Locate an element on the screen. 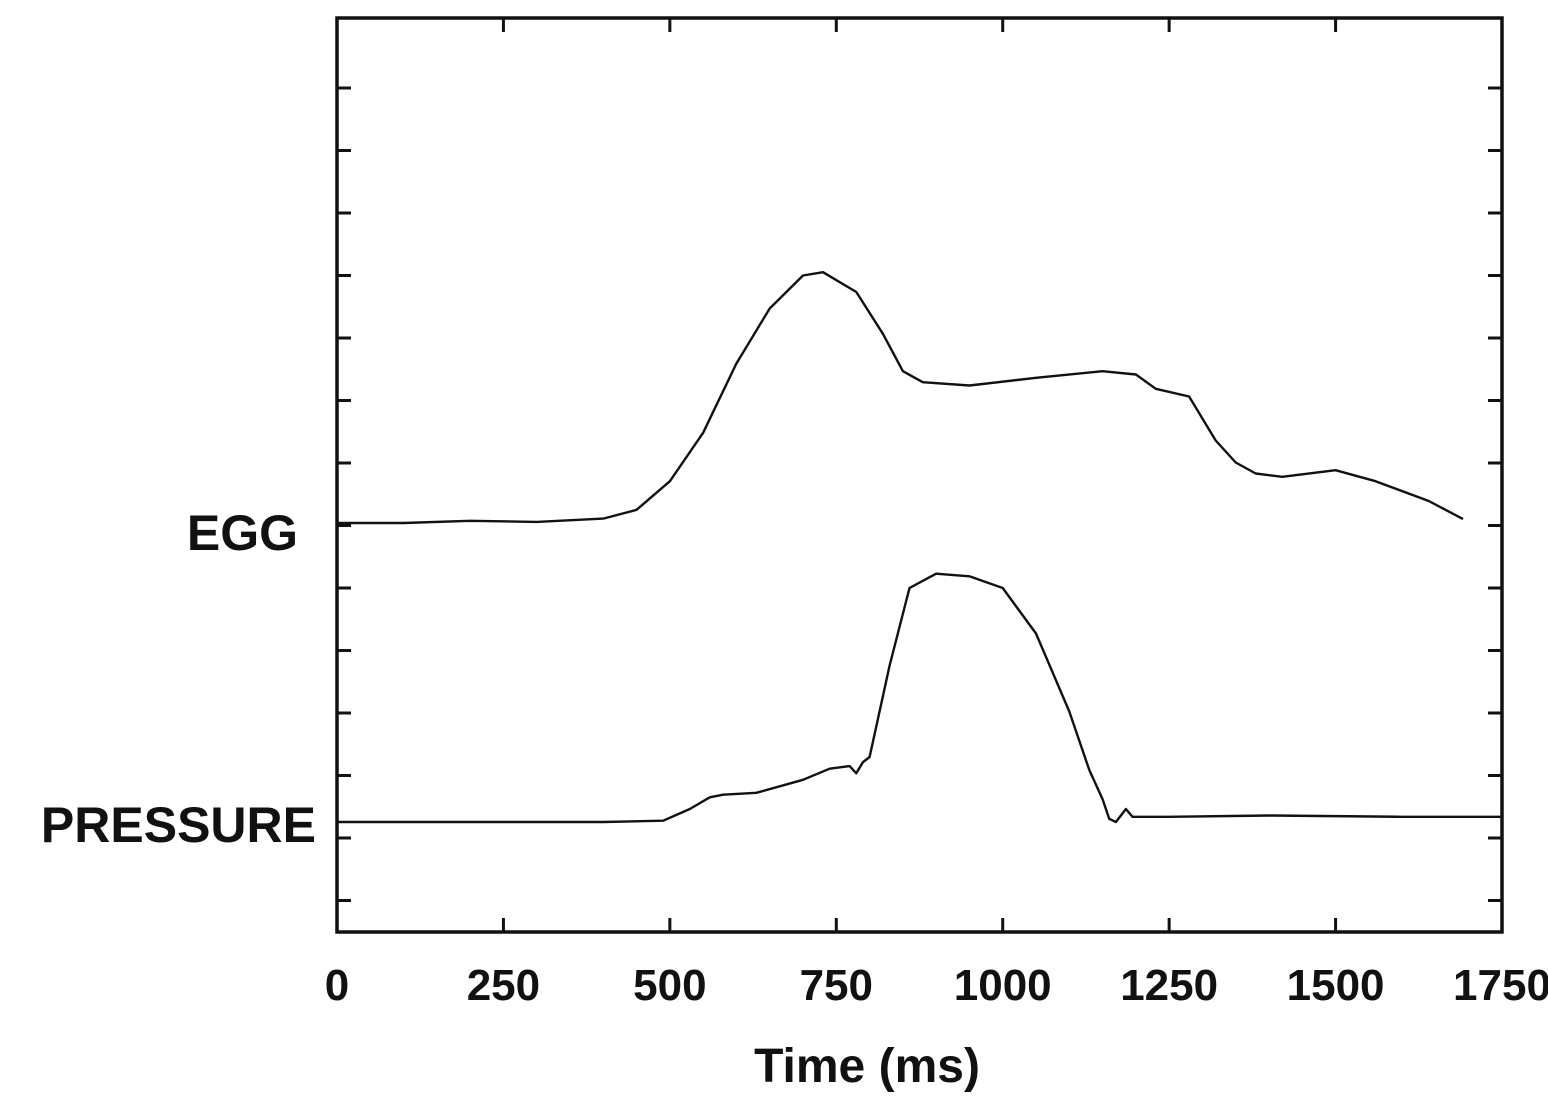  x-tick-labels: 0 250 500 750 1000 1250 1500 1750 is located at coordinates (936, 985).